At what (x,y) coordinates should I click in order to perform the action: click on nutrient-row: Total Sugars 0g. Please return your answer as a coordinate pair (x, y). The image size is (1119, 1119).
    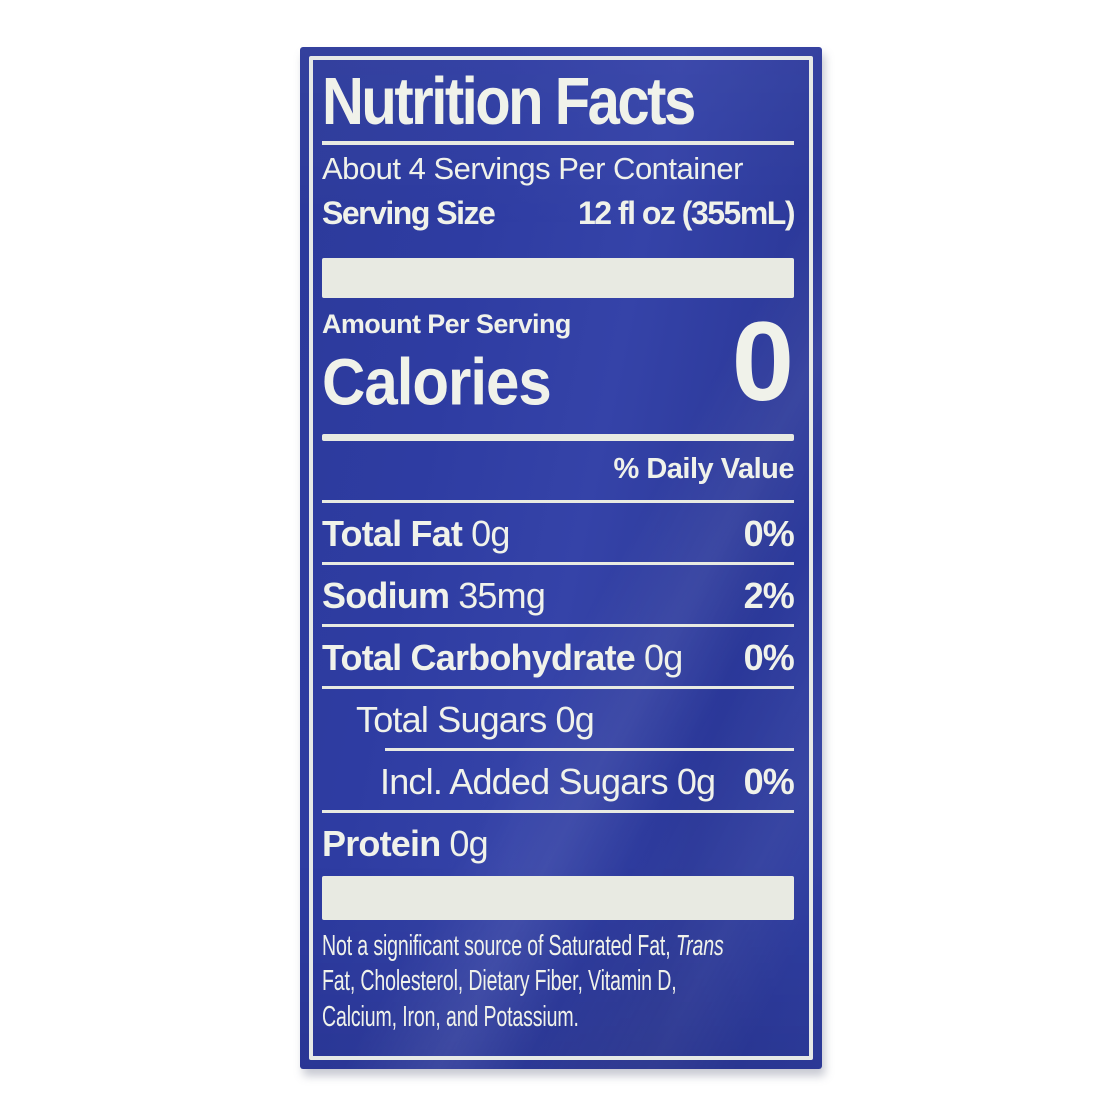
    Looking at the image, I should click on (558, 720).